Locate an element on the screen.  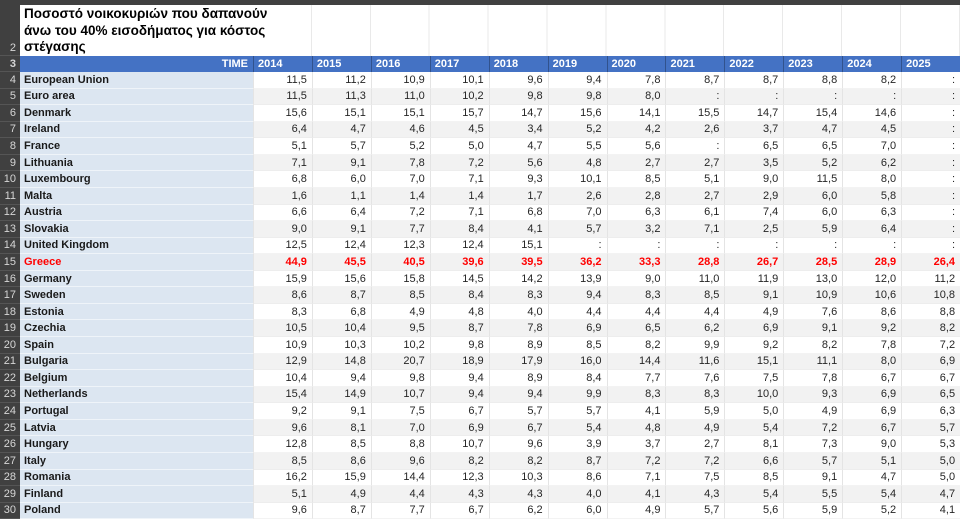
value-cell-poland-2015: 8,7 is located at coordinates (341, 510).